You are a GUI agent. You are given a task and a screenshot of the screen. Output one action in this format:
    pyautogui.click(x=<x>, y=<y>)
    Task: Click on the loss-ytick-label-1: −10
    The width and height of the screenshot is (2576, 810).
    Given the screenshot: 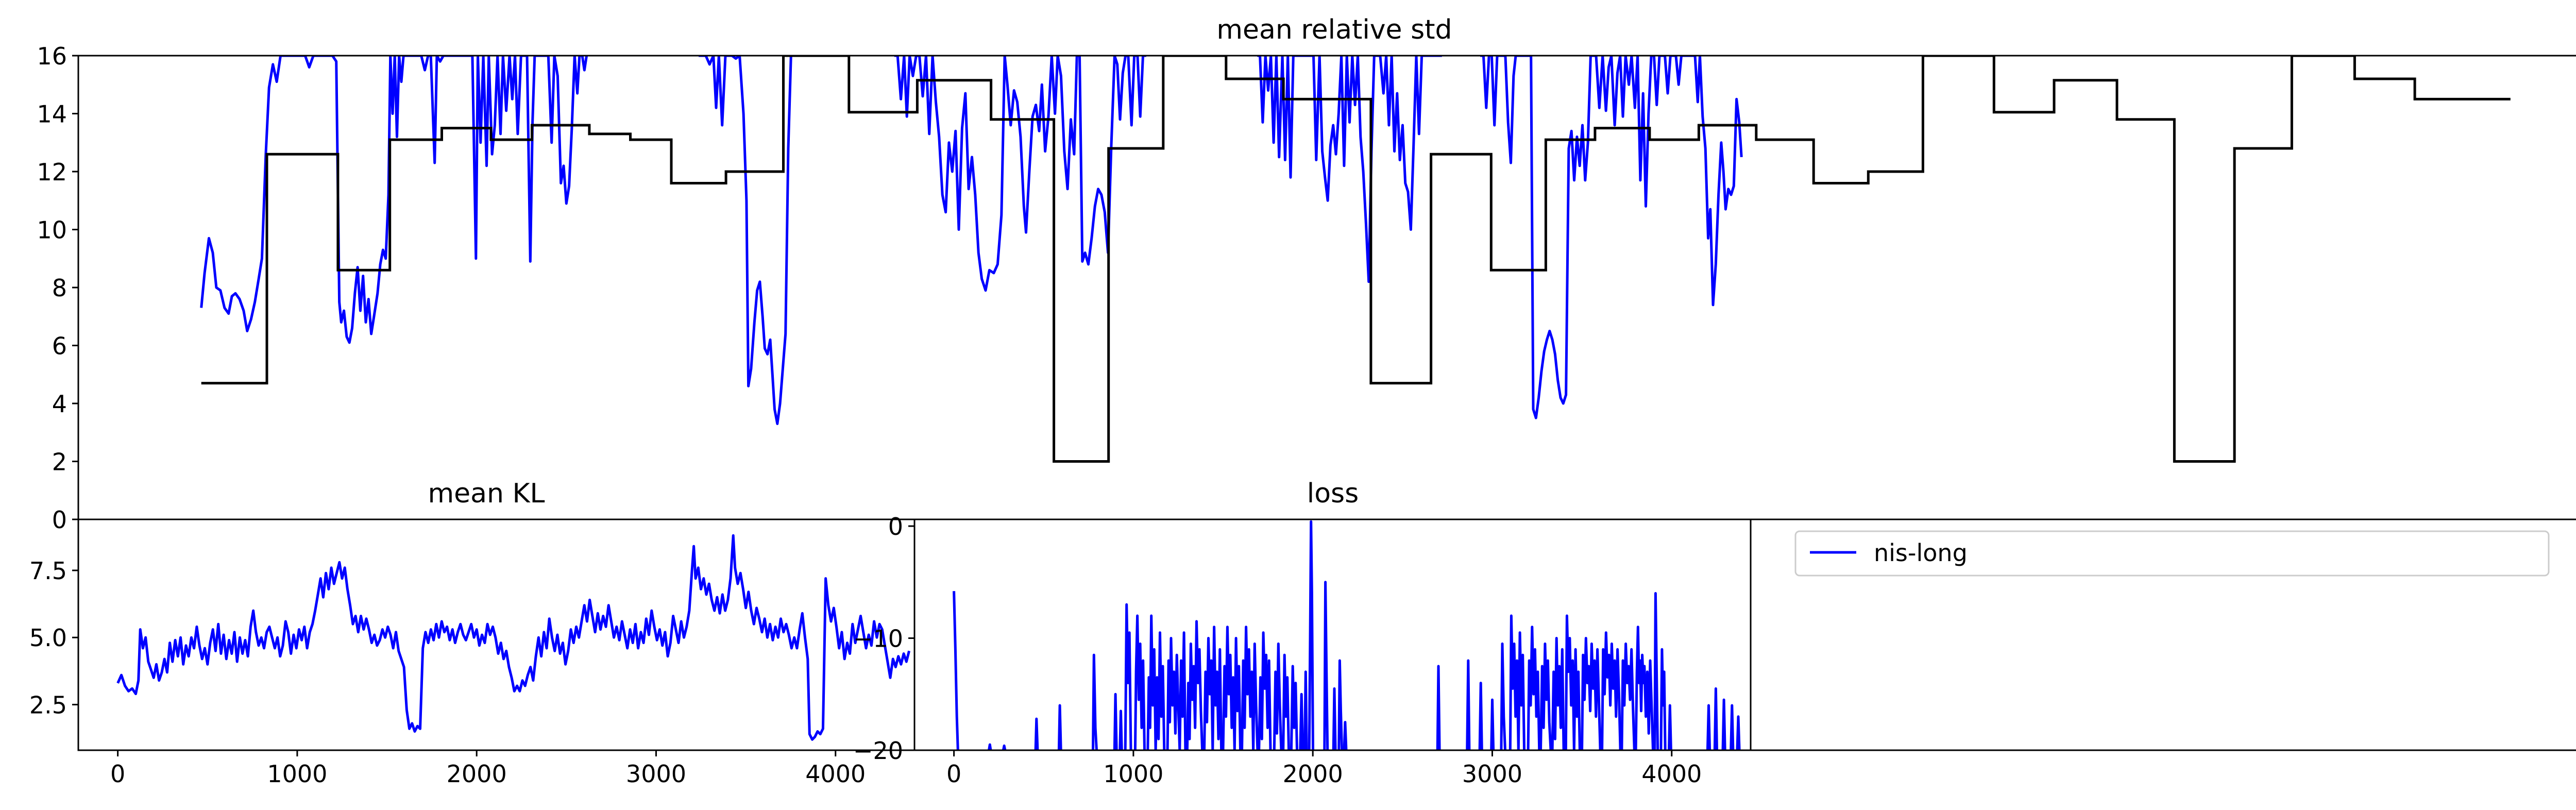 What is the action you would take?
    pyautogui.click(x=878, y=639)
    